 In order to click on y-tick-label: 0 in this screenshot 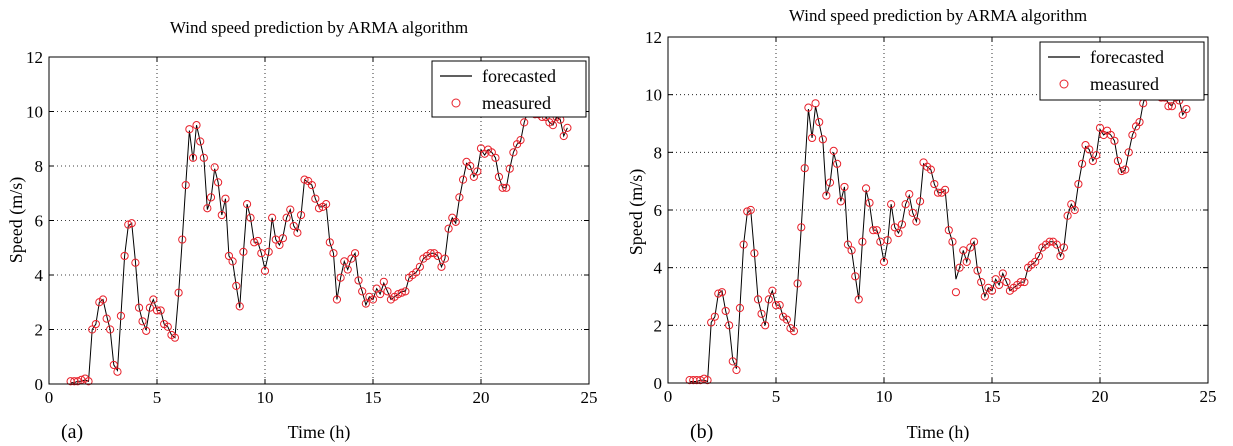, I will do `click(39, 384)`.